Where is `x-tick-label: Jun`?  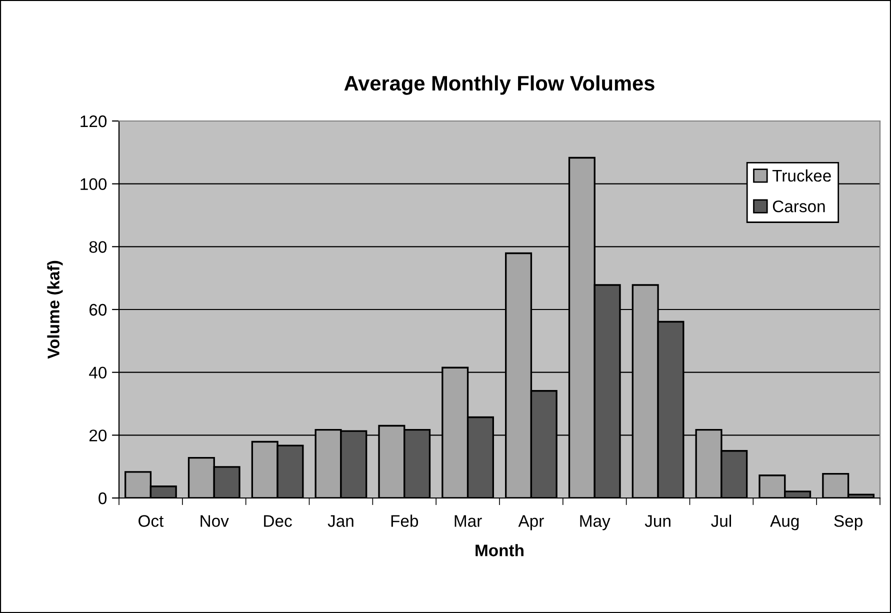 x-tick-label: Jun is located at coordinates (657, 521).